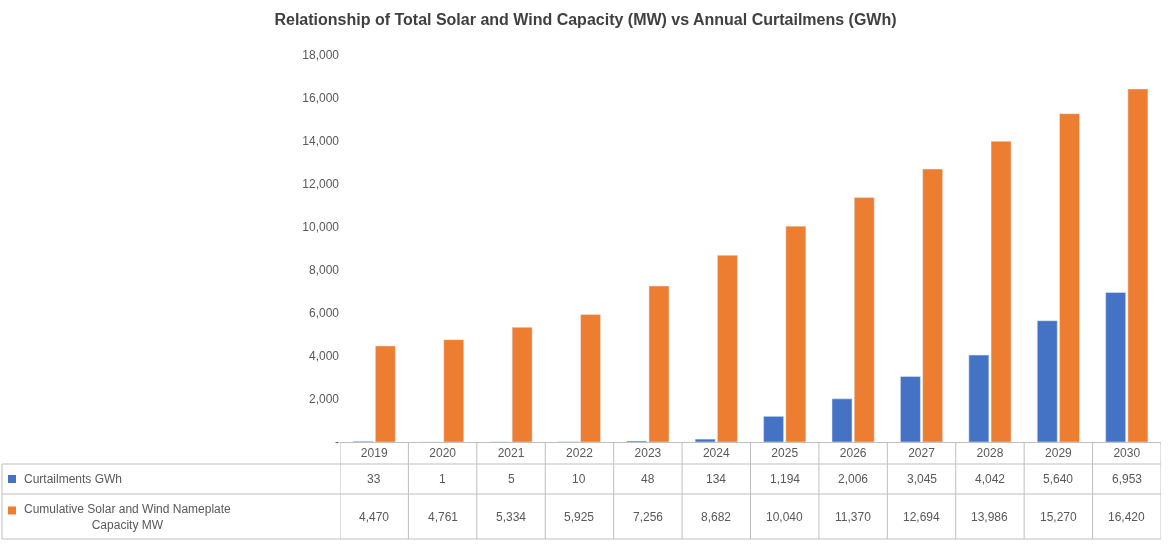 The width and height of the screenshot is (1171, 552). I want to click on y-tick-label: 4,000, so click(324, 356).